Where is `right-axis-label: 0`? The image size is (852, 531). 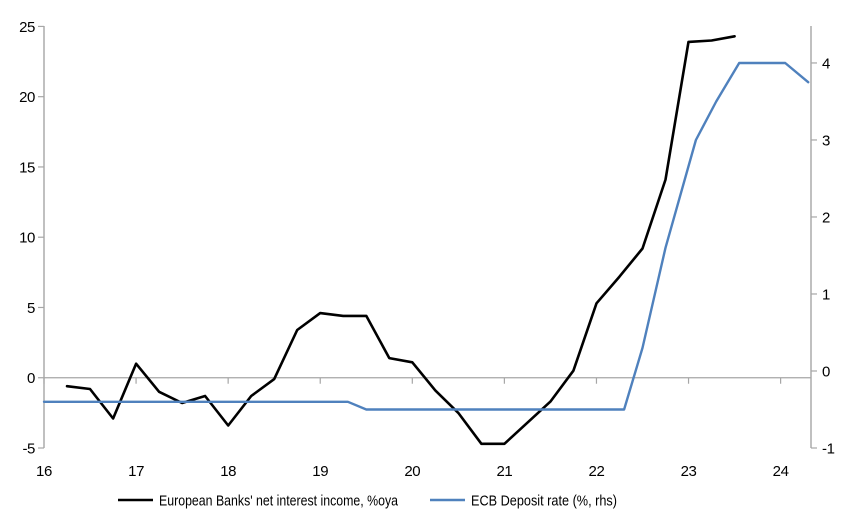 right-axis-label: 0 is located at coordinates (826, 371).